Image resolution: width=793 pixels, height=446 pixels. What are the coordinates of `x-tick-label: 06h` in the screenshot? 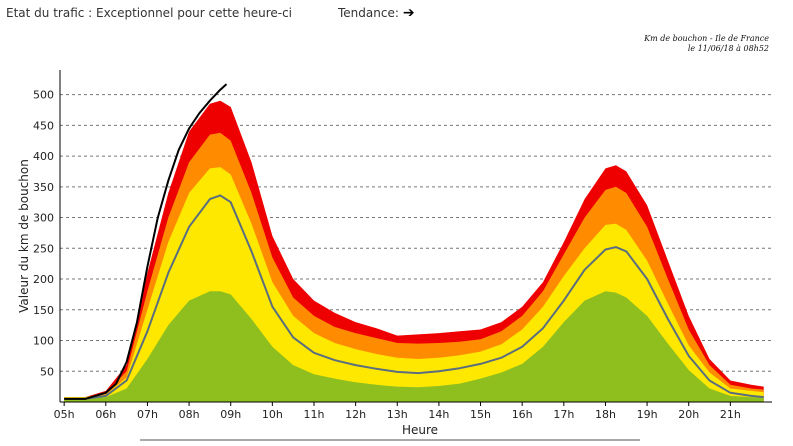 It's located at (105, 414).